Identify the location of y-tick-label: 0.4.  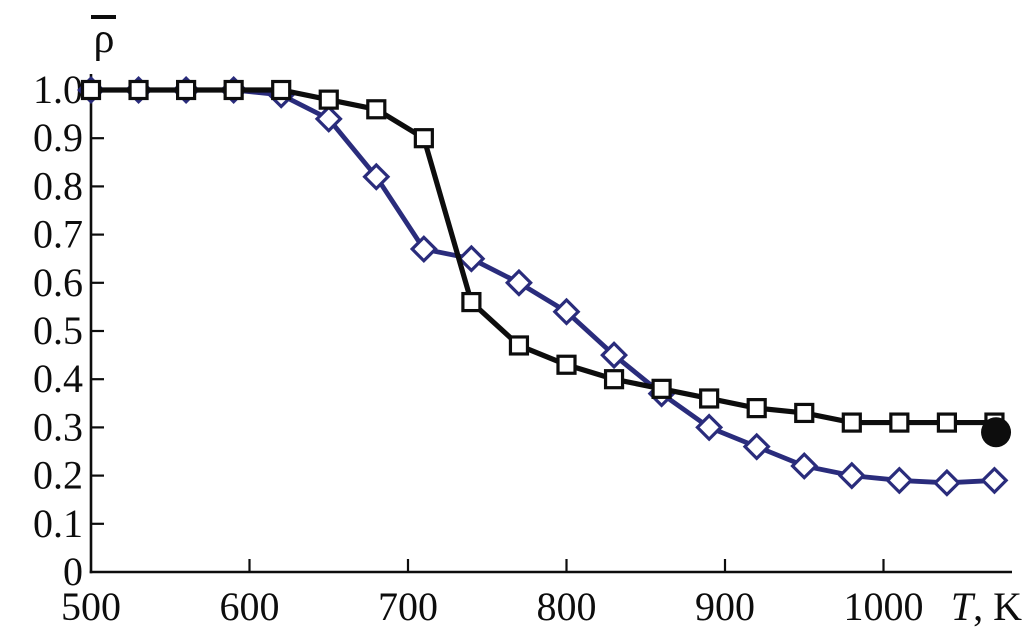
(58, 378).